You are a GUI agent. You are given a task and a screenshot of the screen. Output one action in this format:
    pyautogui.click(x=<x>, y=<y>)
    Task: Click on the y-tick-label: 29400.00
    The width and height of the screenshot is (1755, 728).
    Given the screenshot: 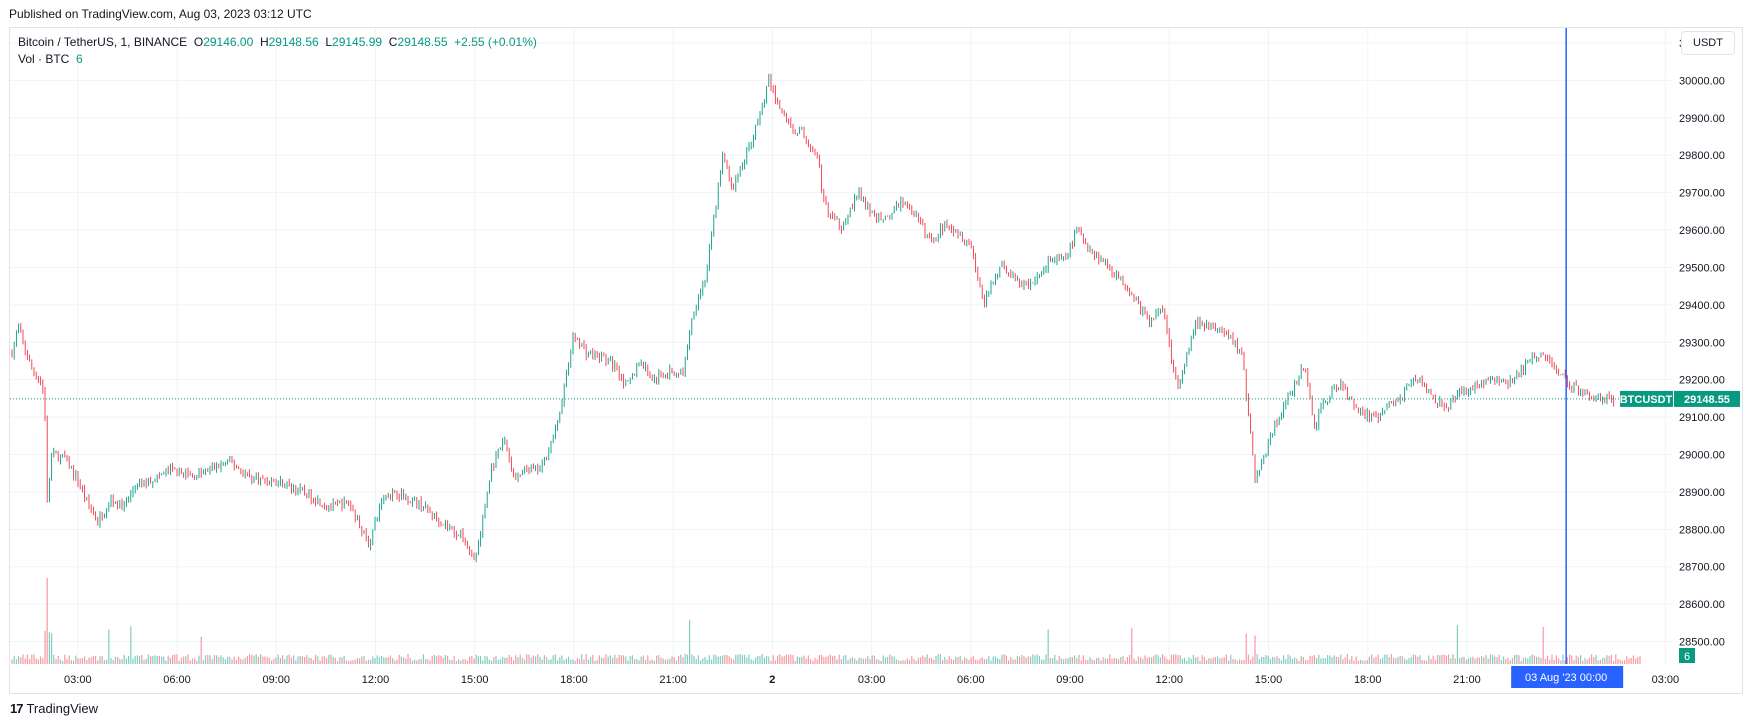 What is the action you would take?
    pyautogui.click(x=1702, y=306)
    